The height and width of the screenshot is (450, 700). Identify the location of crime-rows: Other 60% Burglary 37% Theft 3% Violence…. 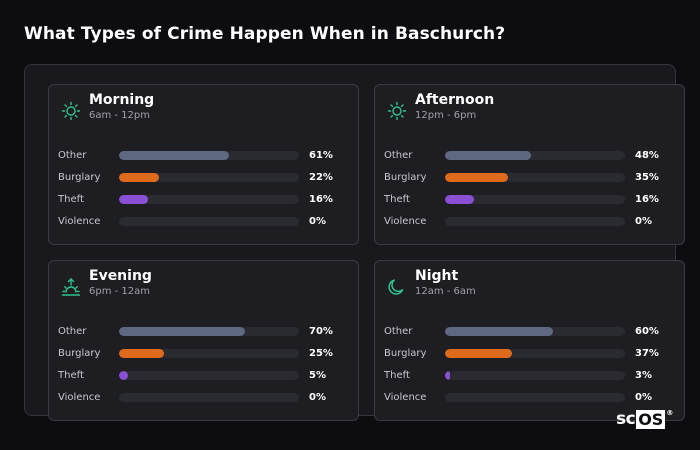
(534, 364).